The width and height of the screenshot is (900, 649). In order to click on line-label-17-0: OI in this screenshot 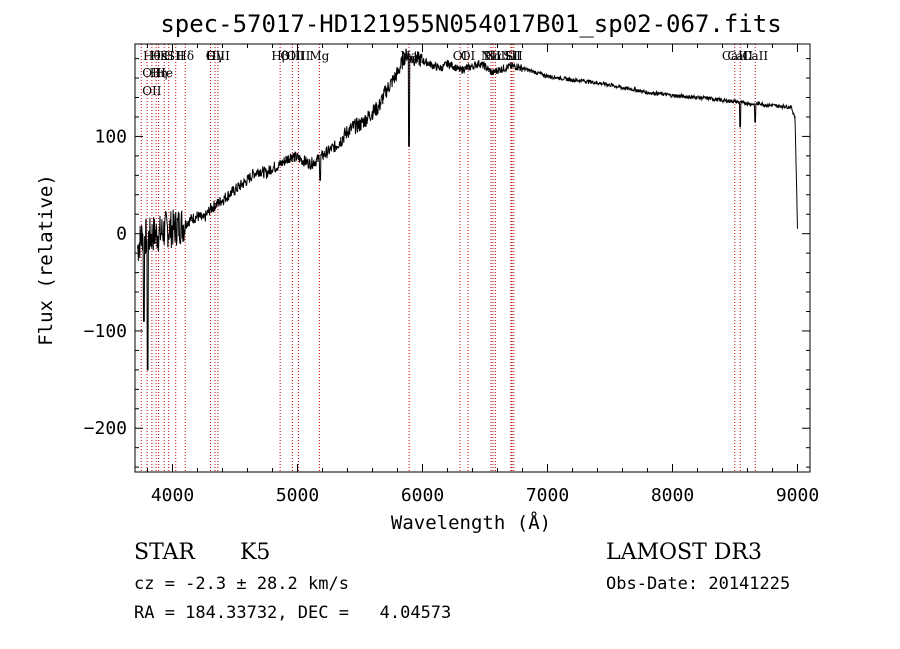, I will do `click(460, 56)`.